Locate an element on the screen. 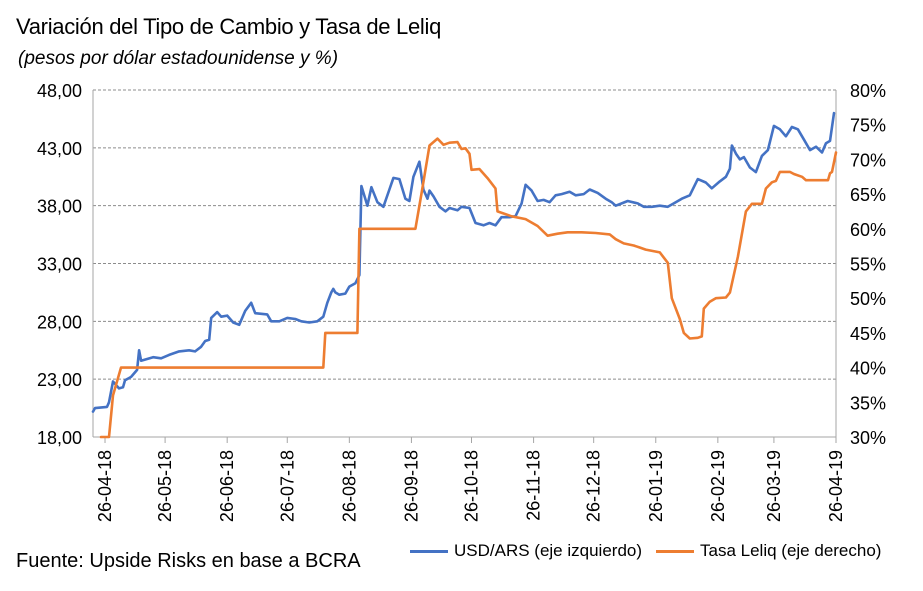 This screenshot has height=591, width=923. right-tick-label: 60% is located at coordinates (868, 230).